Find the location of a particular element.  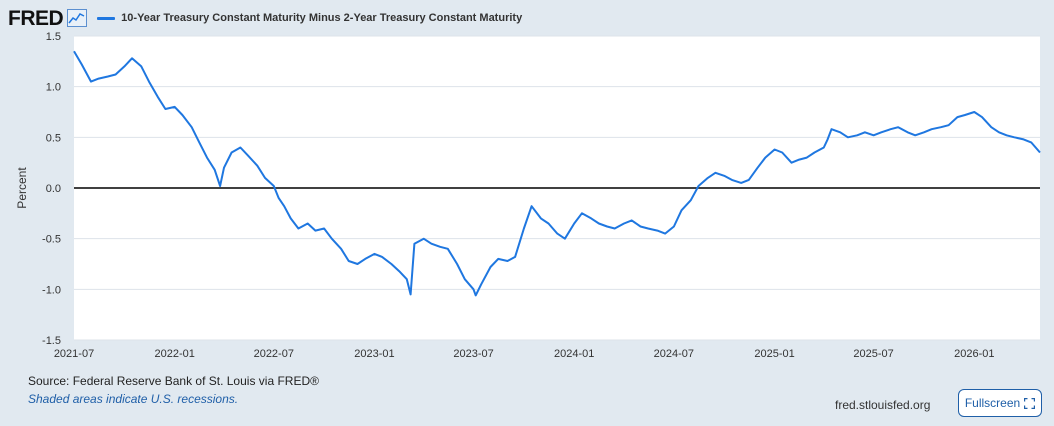

y-tick-label: 1.0 is located at coordinates (53, 88).